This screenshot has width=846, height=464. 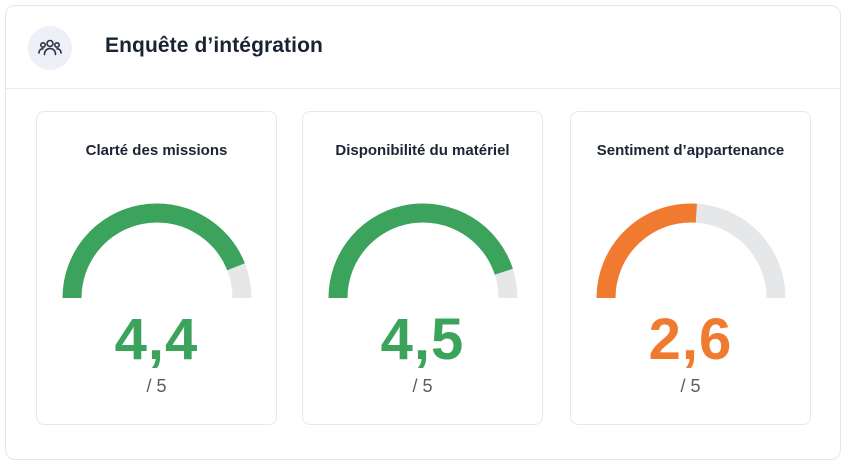 What do you see at coordinates (690, 339) in the screenshot?
I see `score-value: 2,6` at bounding box center [690, 339].